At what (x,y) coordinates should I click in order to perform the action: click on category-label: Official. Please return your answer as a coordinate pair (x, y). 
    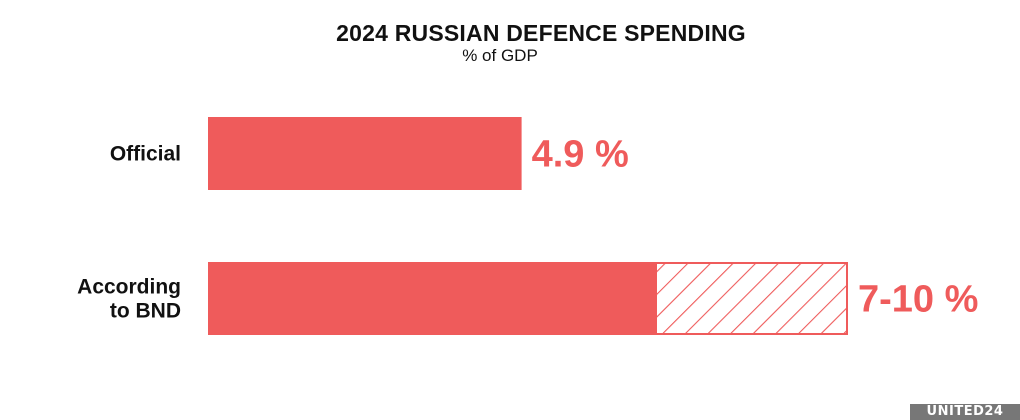
    Looking at the image, I should click on (145, 154).